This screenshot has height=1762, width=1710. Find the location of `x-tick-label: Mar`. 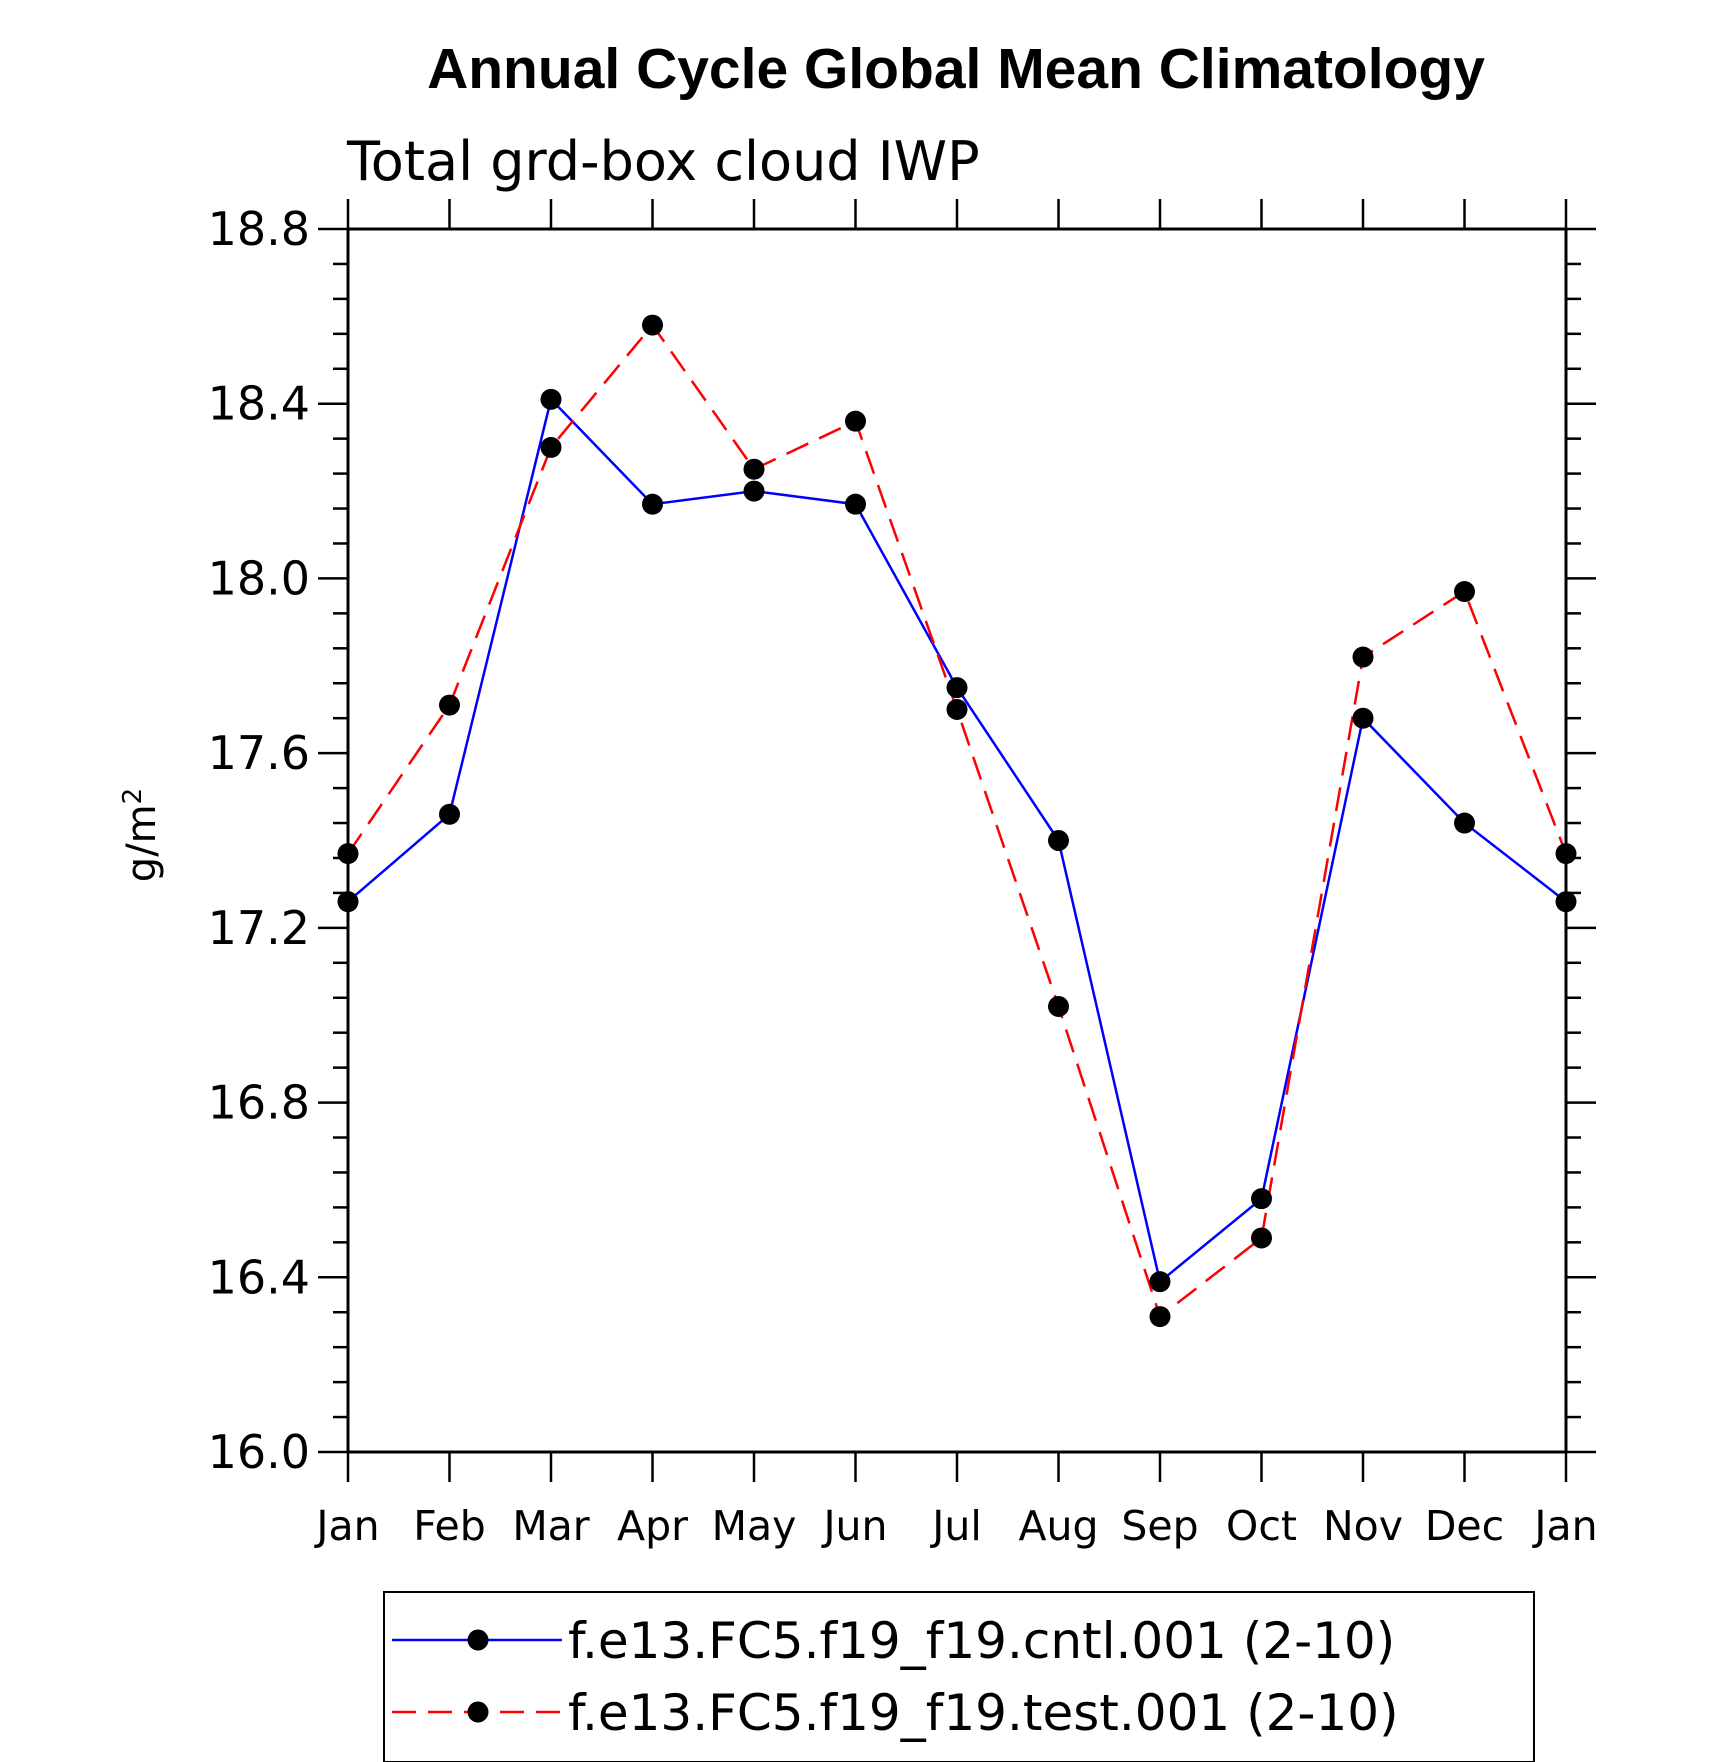

x-tick-label: Mar is located at coordinates (550, 1526).